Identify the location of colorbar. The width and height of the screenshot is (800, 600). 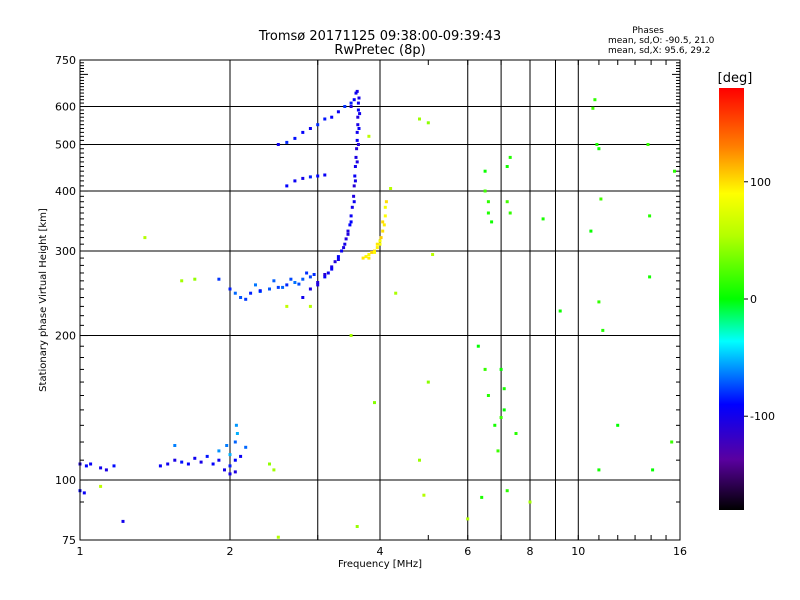
(731, 299).